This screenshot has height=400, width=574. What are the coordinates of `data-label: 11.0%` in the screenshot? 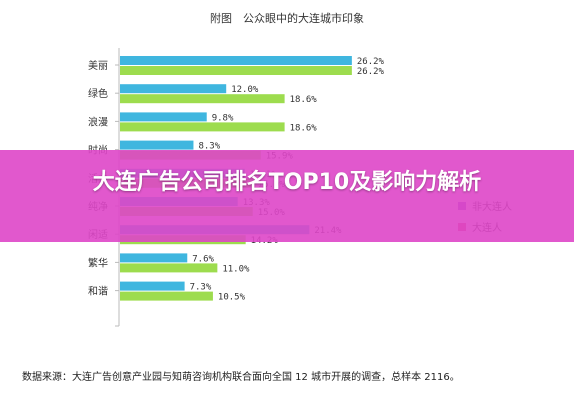 It's located at (236, 269).